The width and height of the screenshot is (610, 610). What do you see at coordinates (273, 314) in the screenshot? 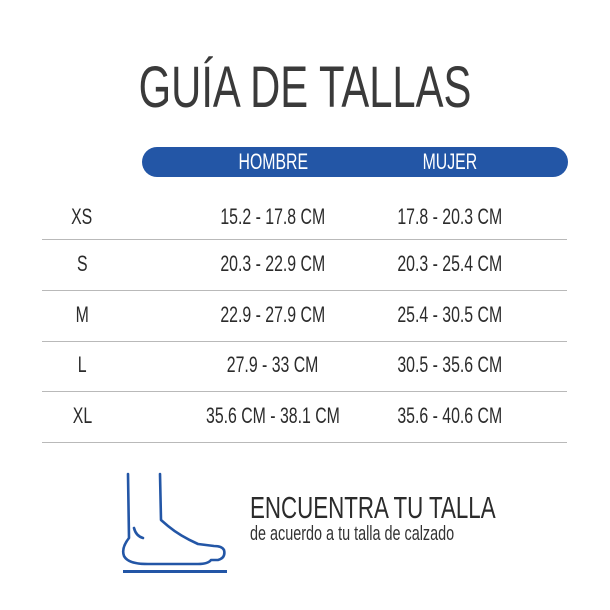
I see `hombre-cell: 22.9 - 27.9 CM` at bounding box center [273, 314].